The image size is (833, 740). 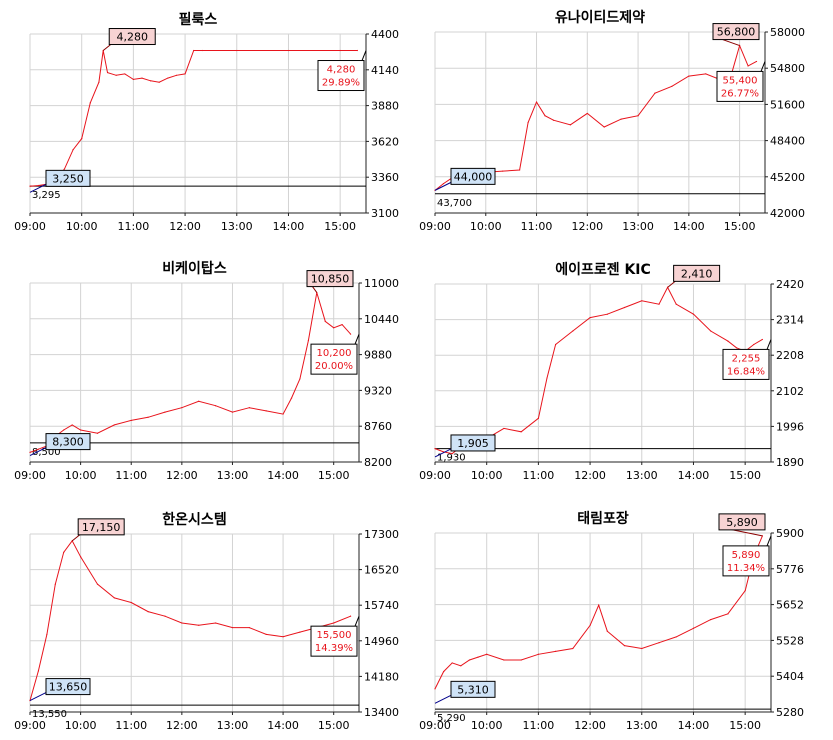 I want to click on last-change-label: 14.39%, so click(x=334, y=648).